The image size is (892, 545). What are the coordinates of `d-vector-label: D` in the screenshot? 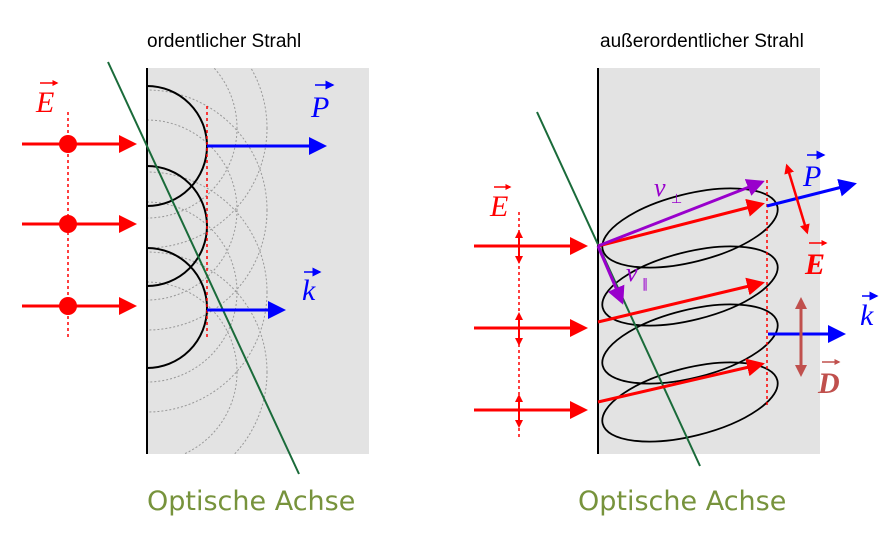 It's located at (829, 379).